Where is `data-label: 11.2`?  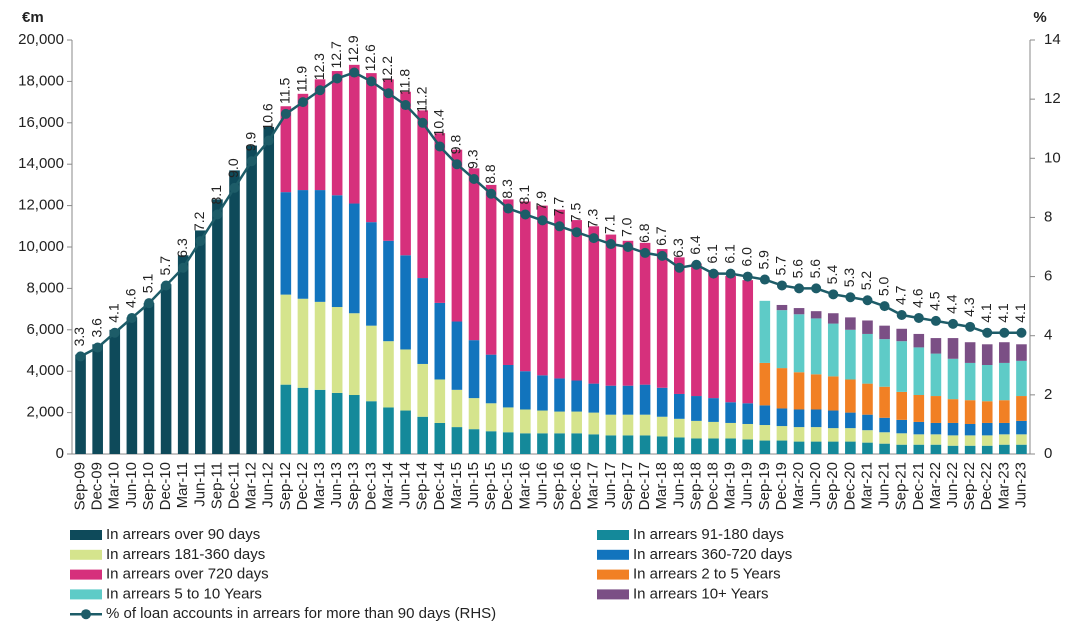 data-label: 11.2 is located at coordinates (421, 99).